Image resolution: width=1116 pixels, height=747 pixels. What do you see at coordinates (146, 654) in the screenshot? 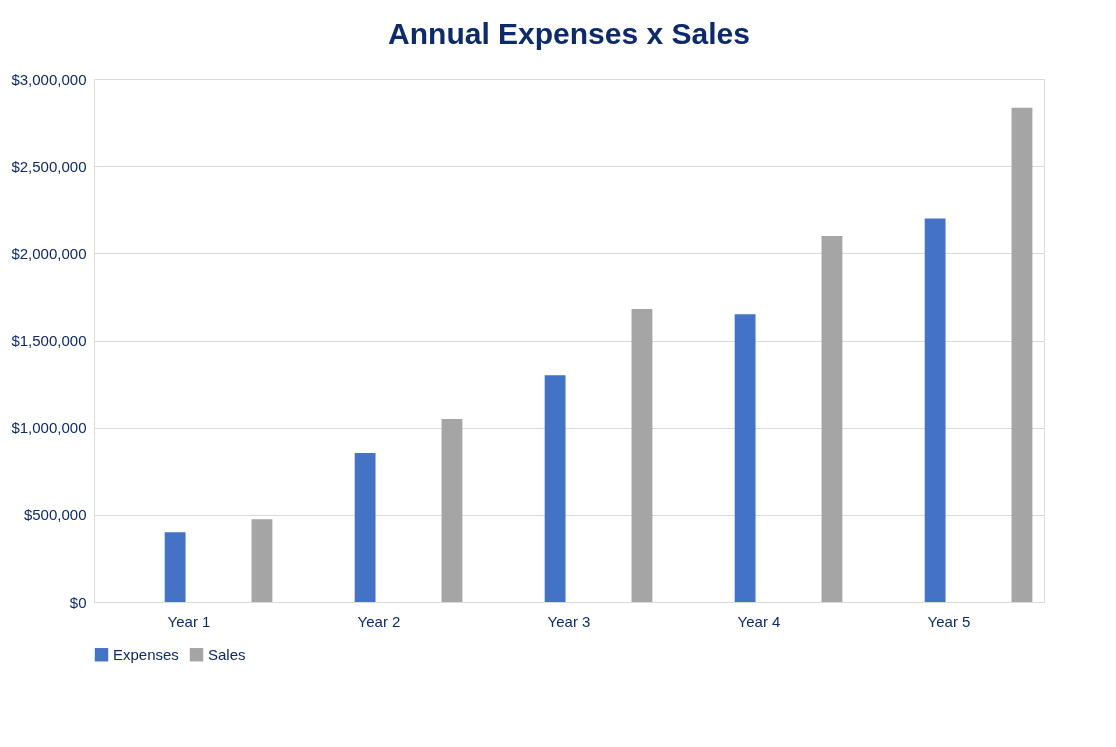
I see `legend-label: Expenses` at bounding box center [146, 654].